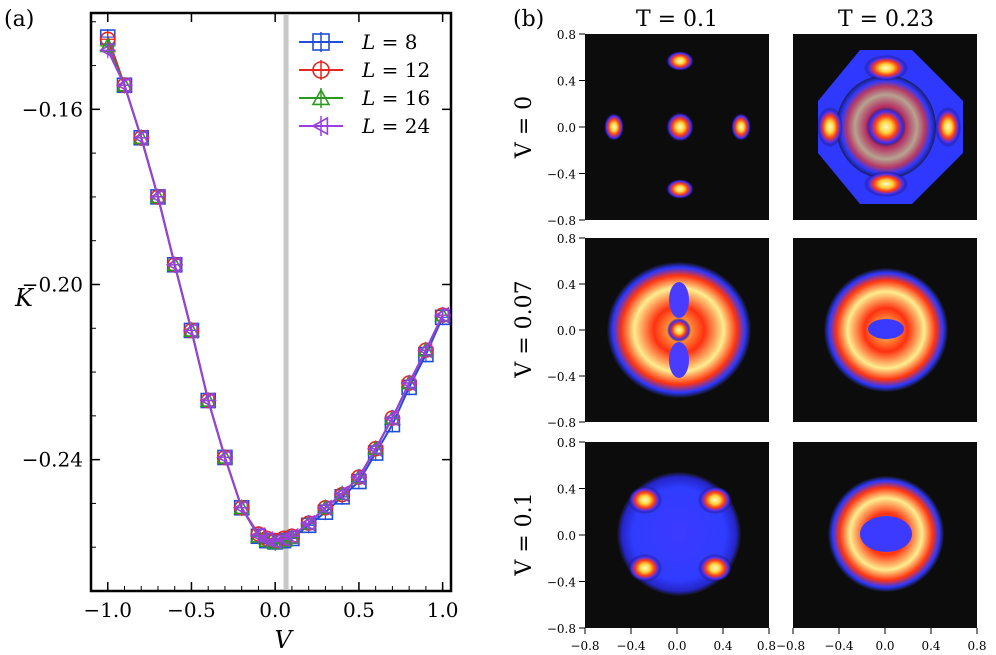  Describe the element at coordinates (677, 330) in the screenshot. I see `heatmap-V0.07-T0.1` at that location.